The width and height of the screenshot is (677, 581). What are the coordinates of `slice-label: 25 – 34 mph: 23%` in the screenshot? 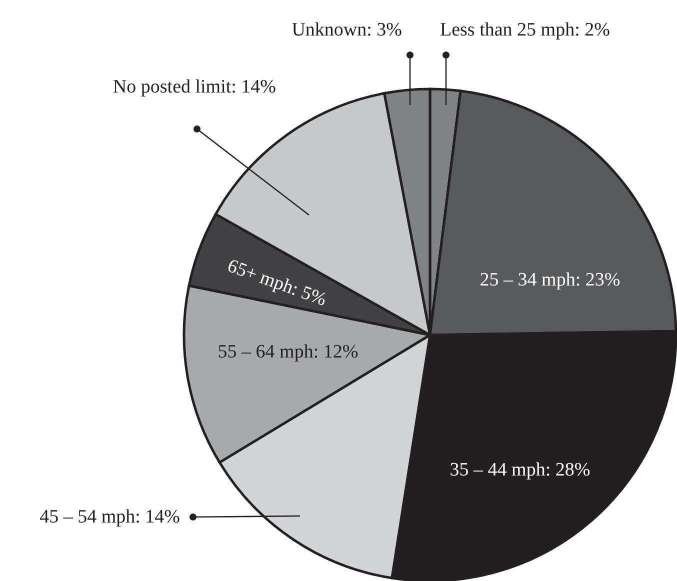 It's located at (550, 280).